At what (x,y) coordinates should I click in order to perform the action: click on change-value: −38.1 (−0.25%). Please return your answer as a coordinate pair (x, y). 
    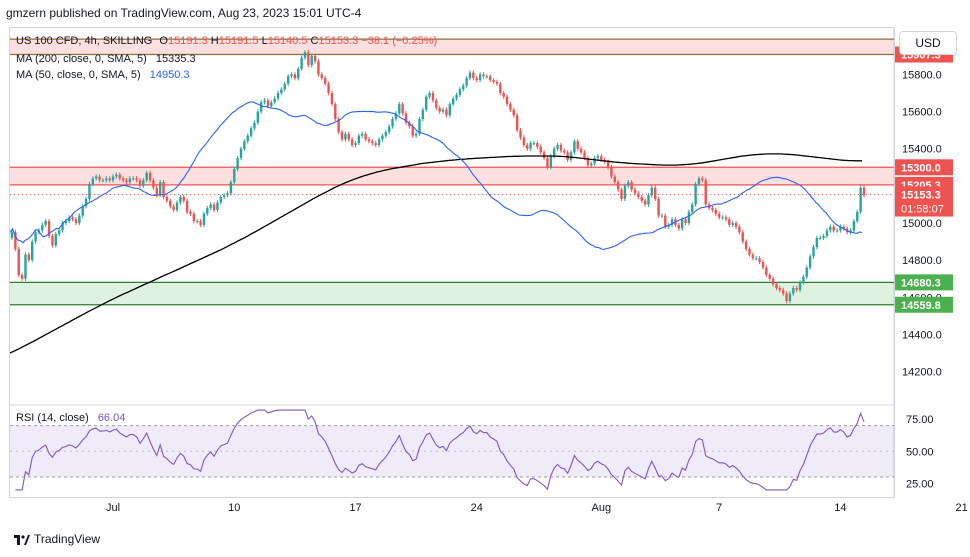
    Looking at the image, I should click on (399, 41).